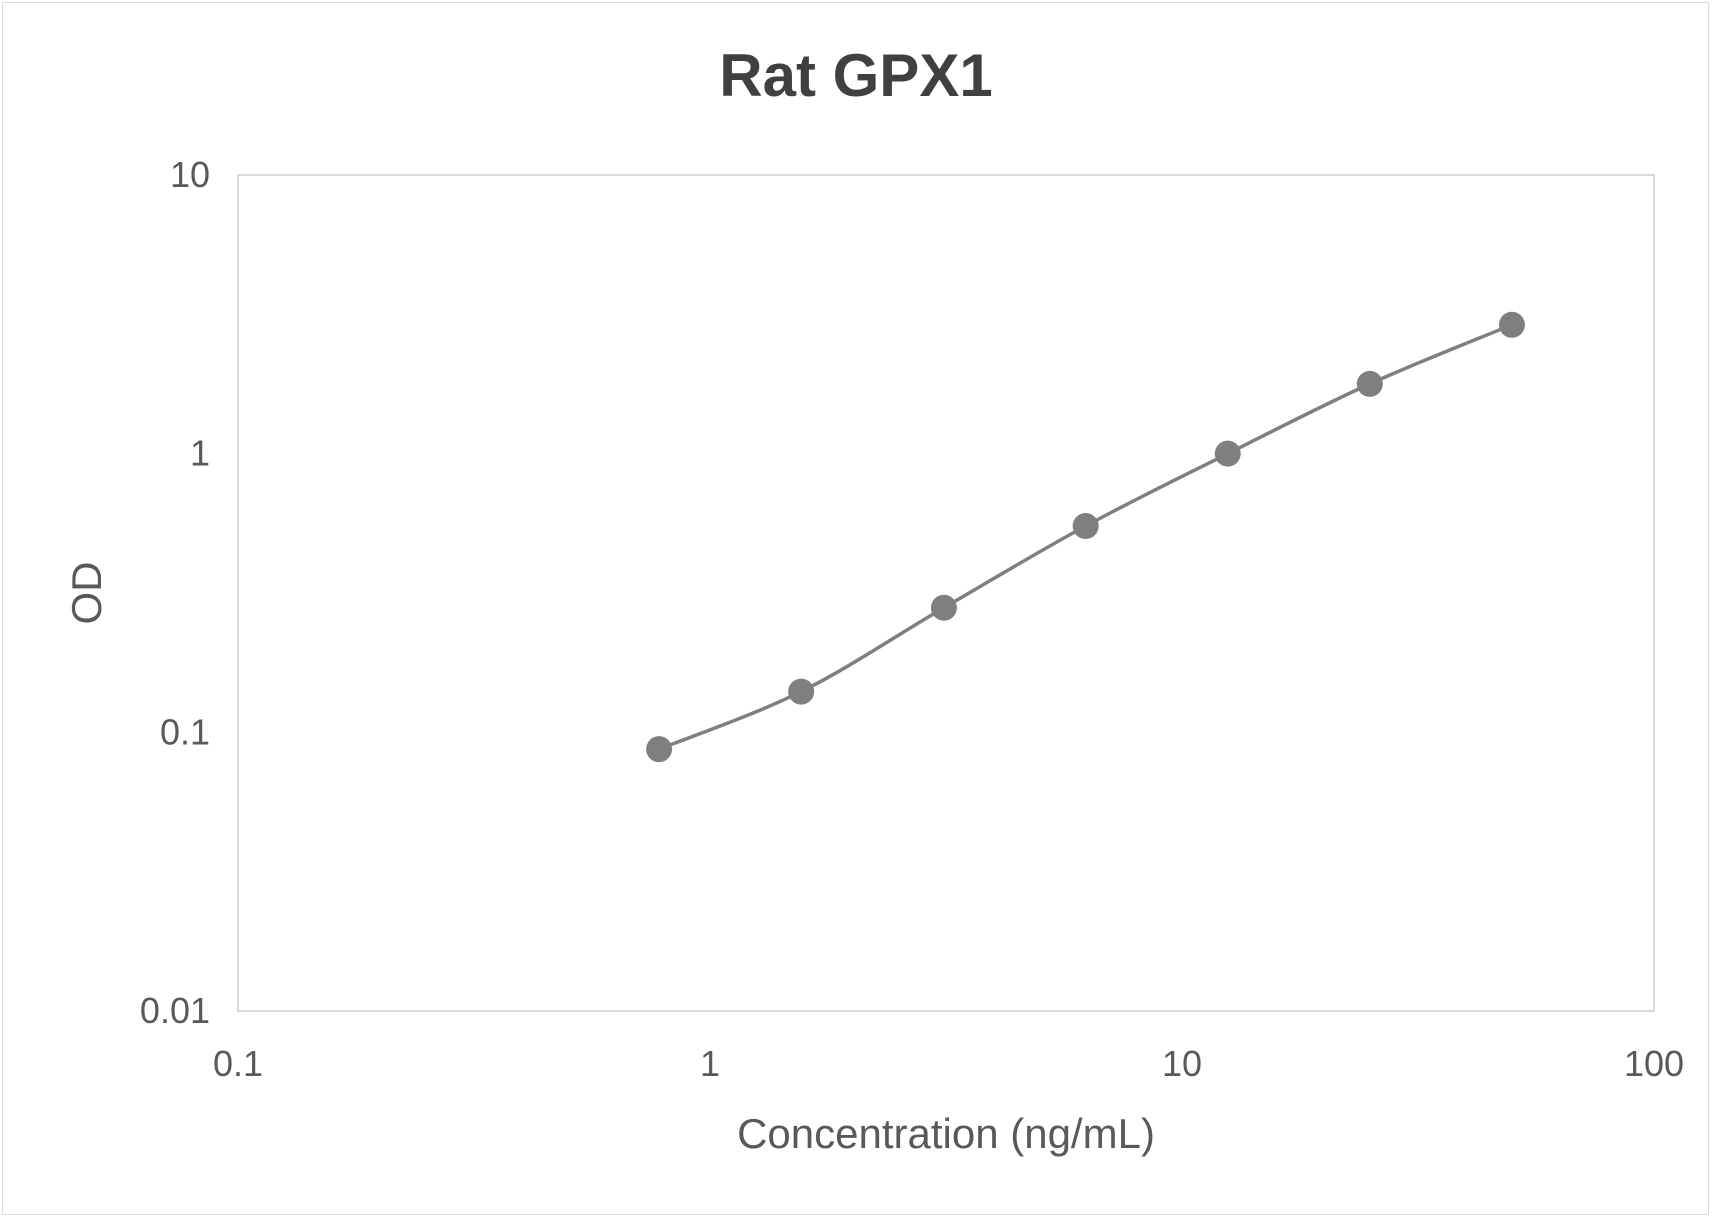  I want to click on y-tick-label: 10, so click(190, 174).